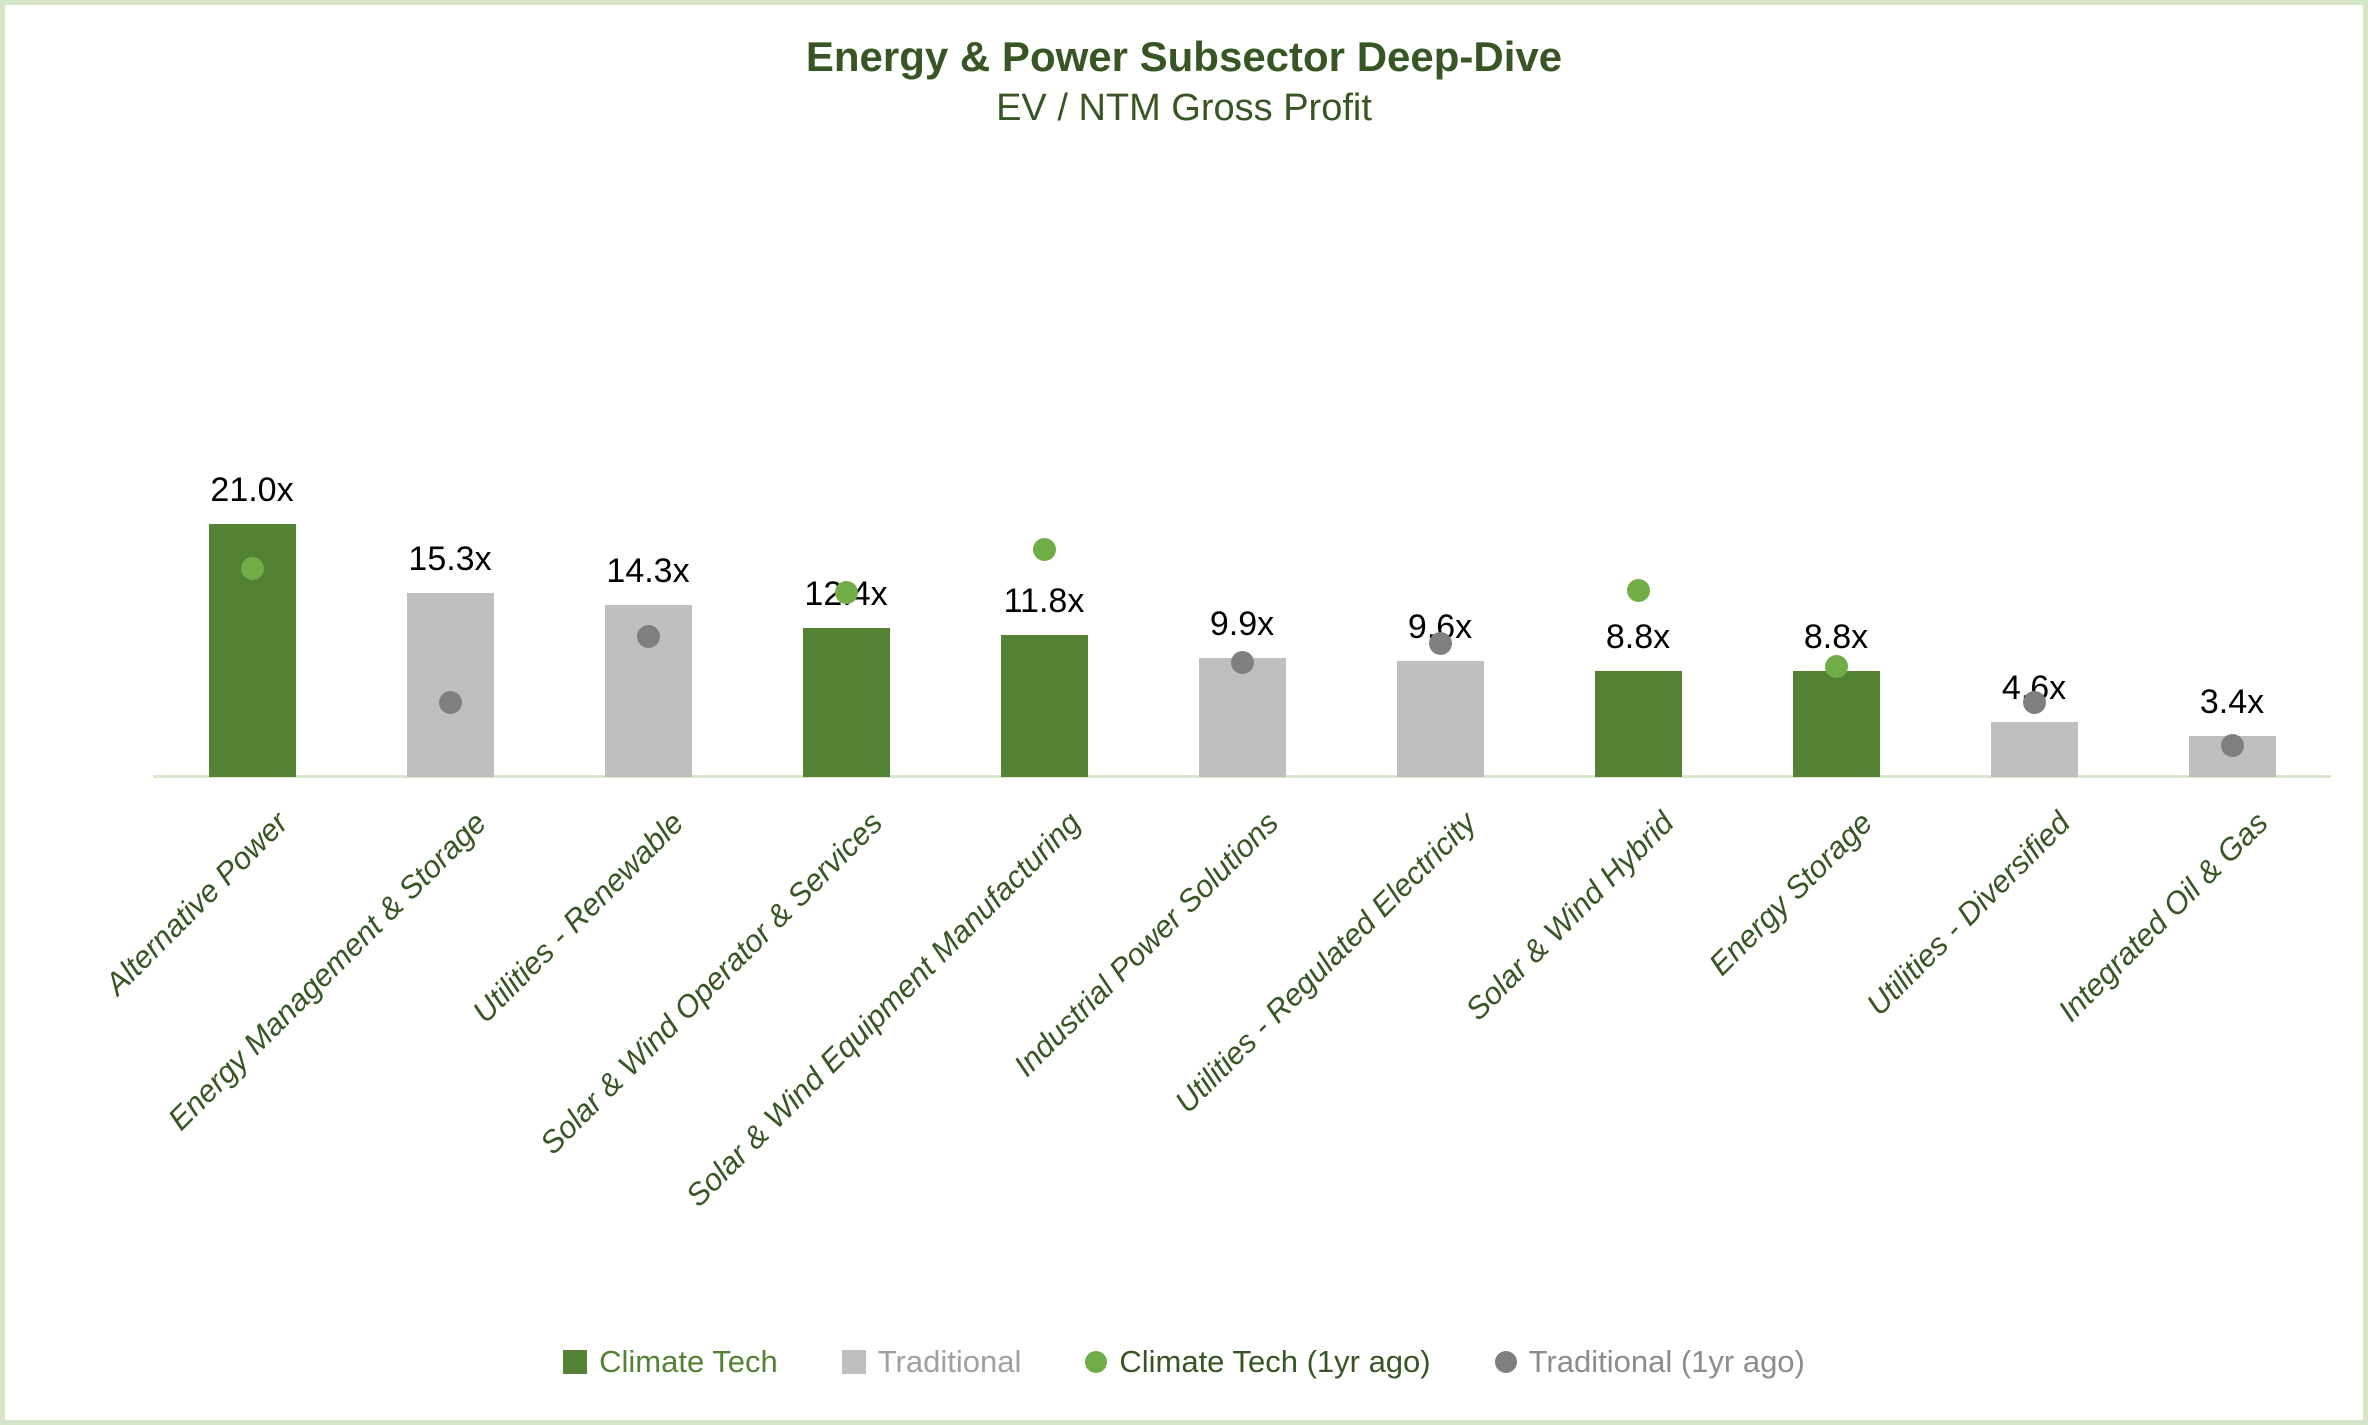  What do you see at coordinates (853, 1362) in the screenshot?
I see `traditional-swatch-icon` at bounding box center [853, 1362].